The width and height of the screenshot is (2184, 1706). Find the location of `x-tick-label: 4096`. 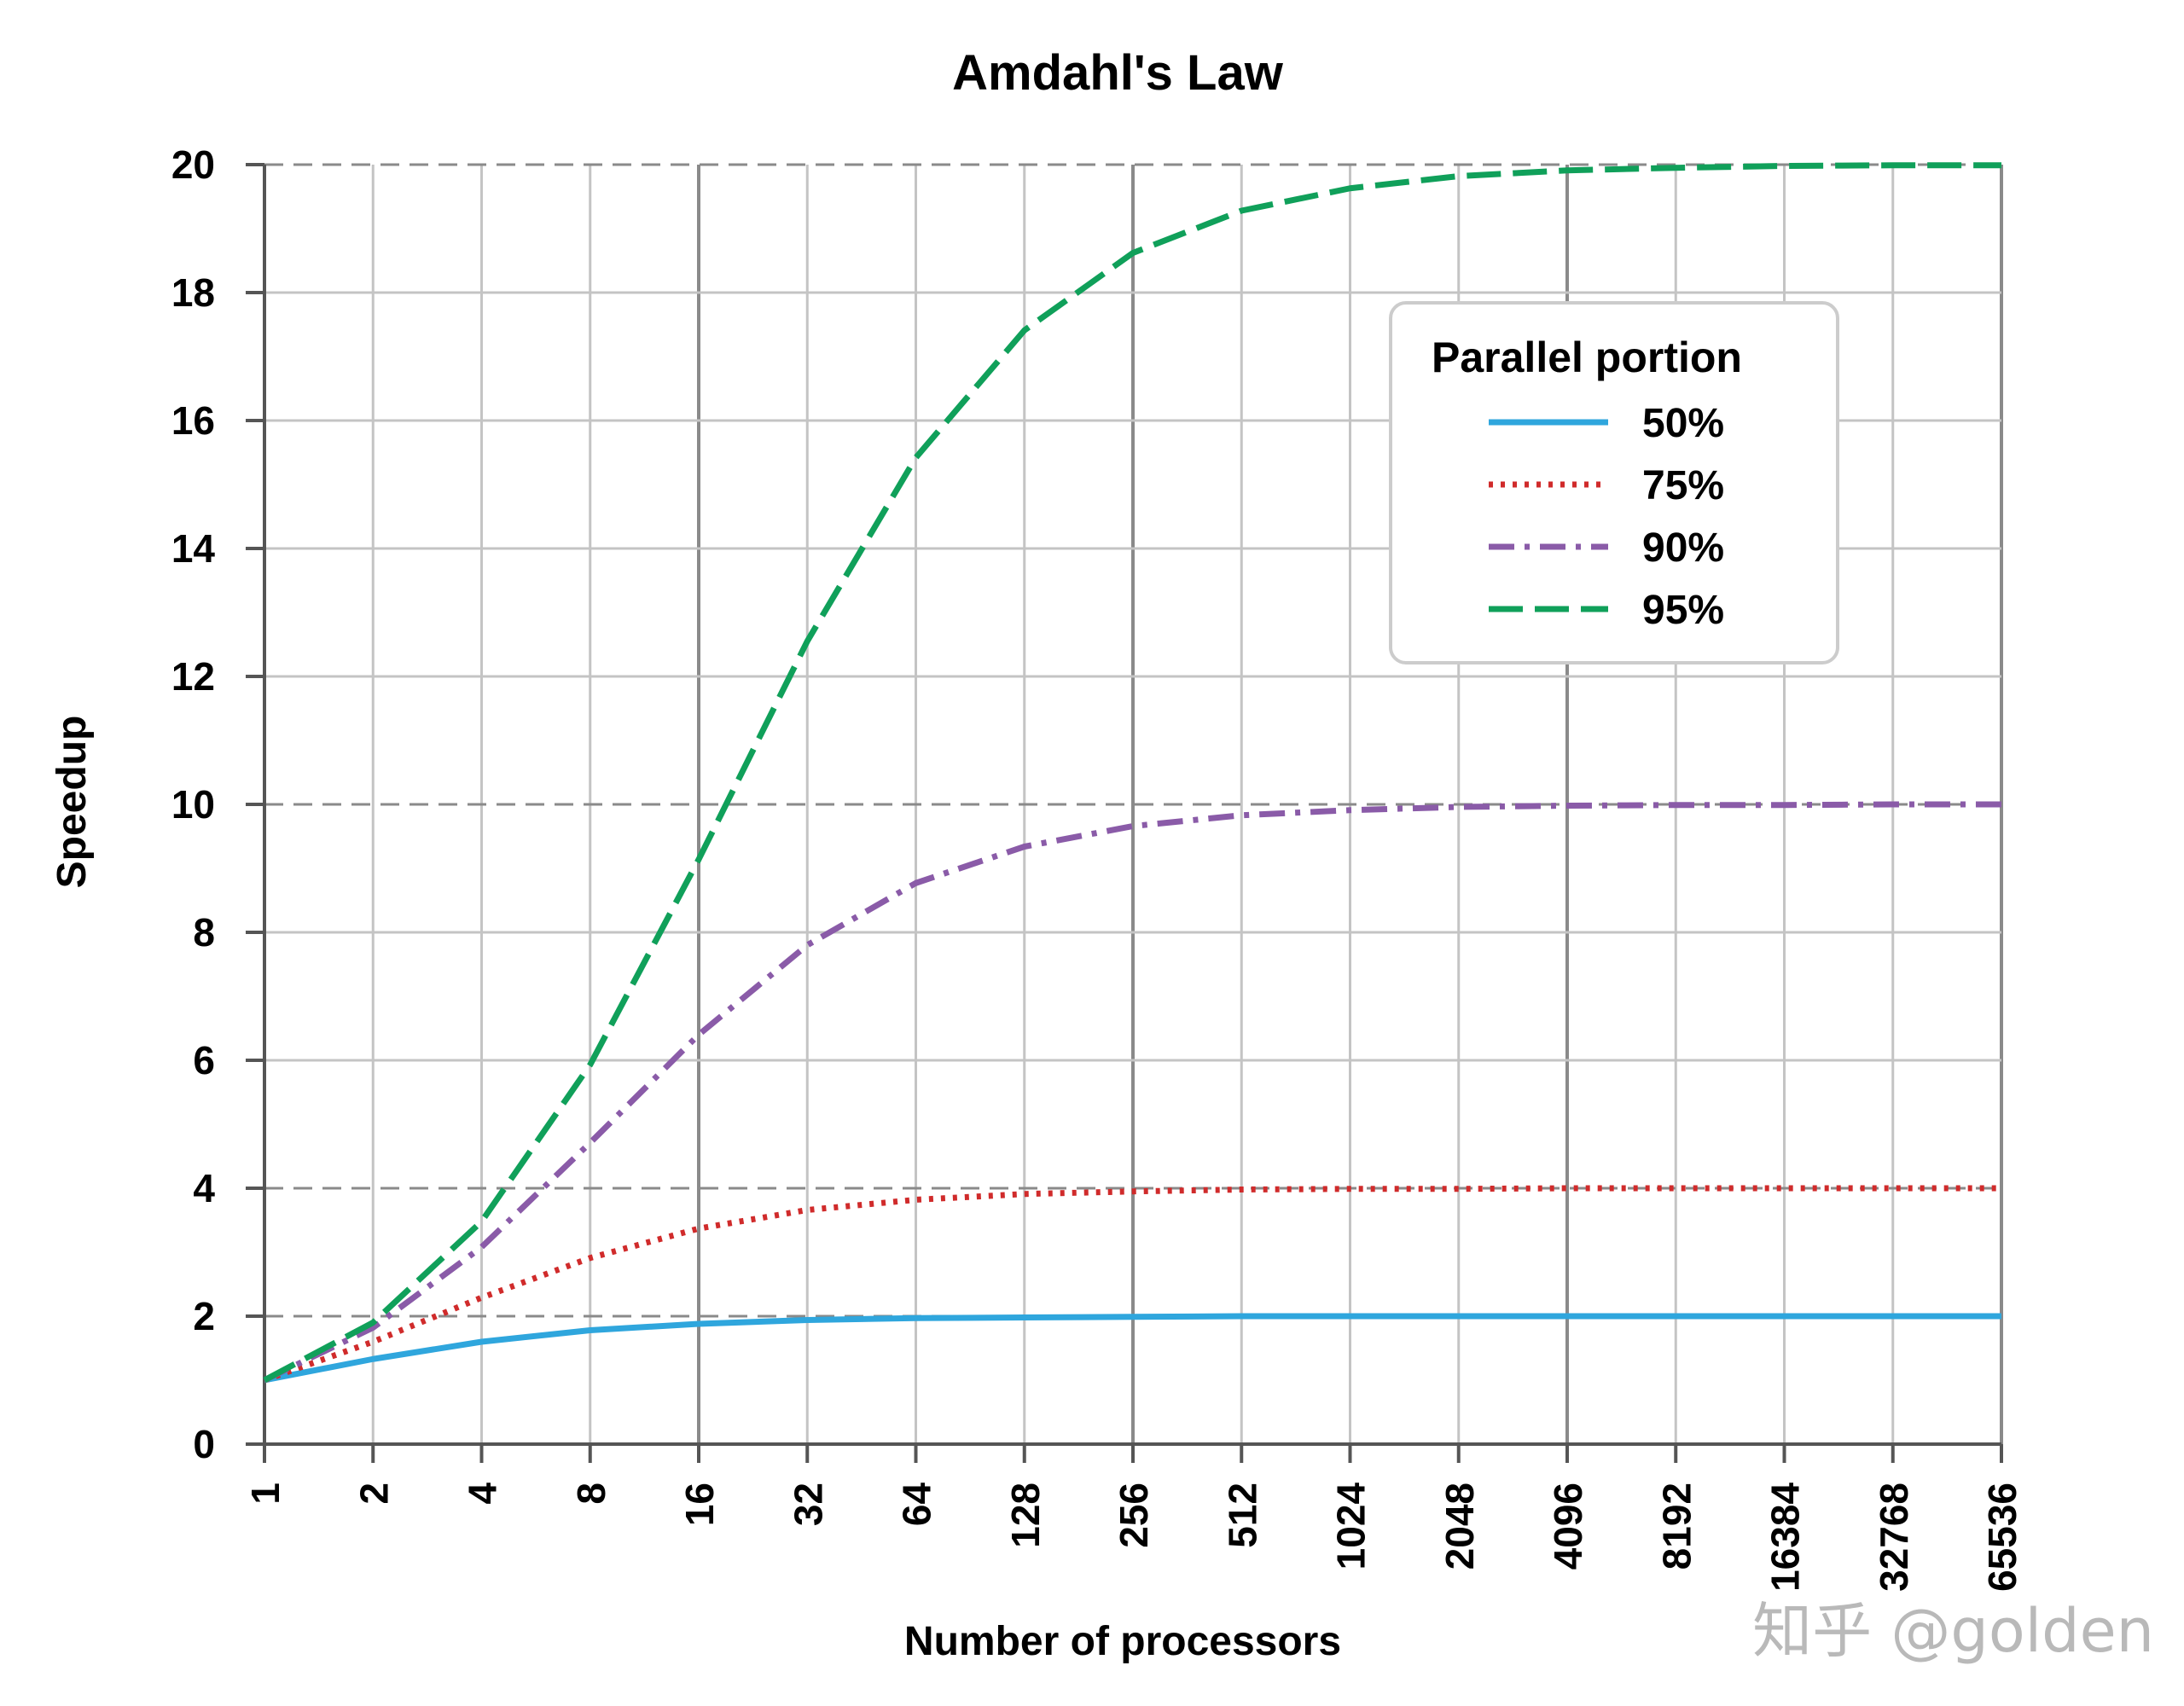

x-tick-label: 4096 is located at coordinates (1568, 1526).